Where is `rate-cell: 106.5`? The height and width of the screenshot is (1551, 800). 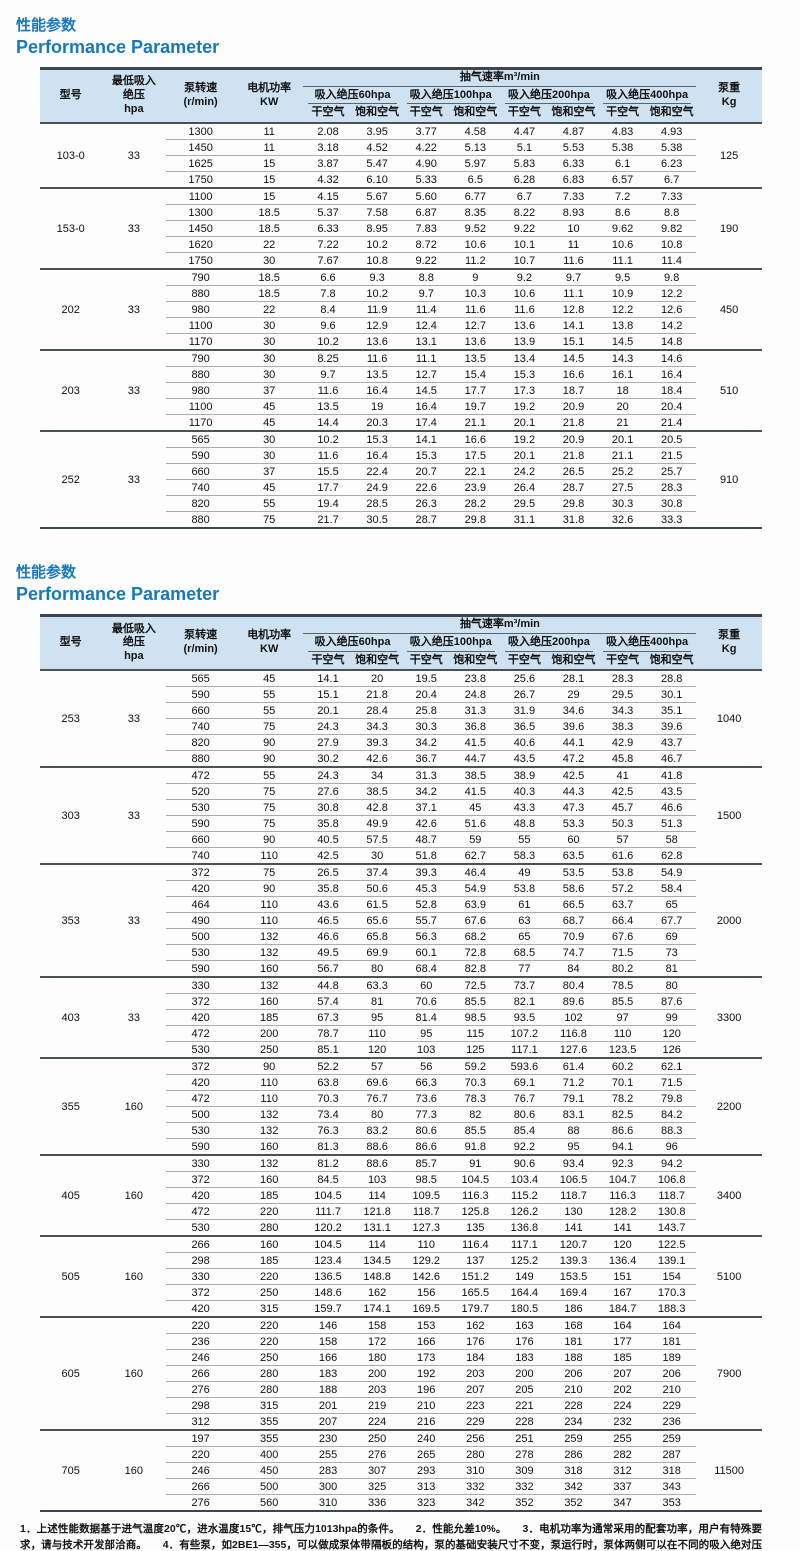 rate-cell: 106.5 is located at coordinates (573, 1179).